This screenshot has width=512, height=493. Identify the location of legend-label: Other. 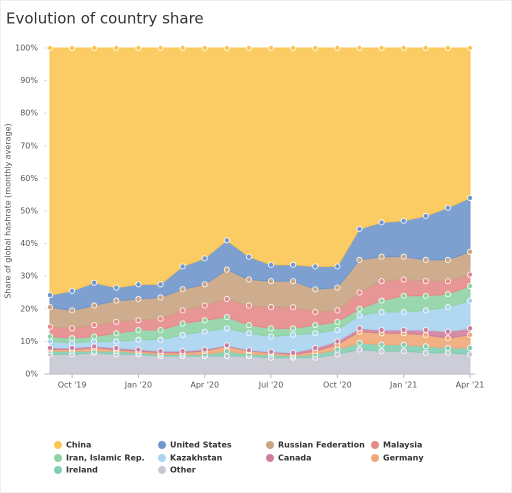
(183, 470).